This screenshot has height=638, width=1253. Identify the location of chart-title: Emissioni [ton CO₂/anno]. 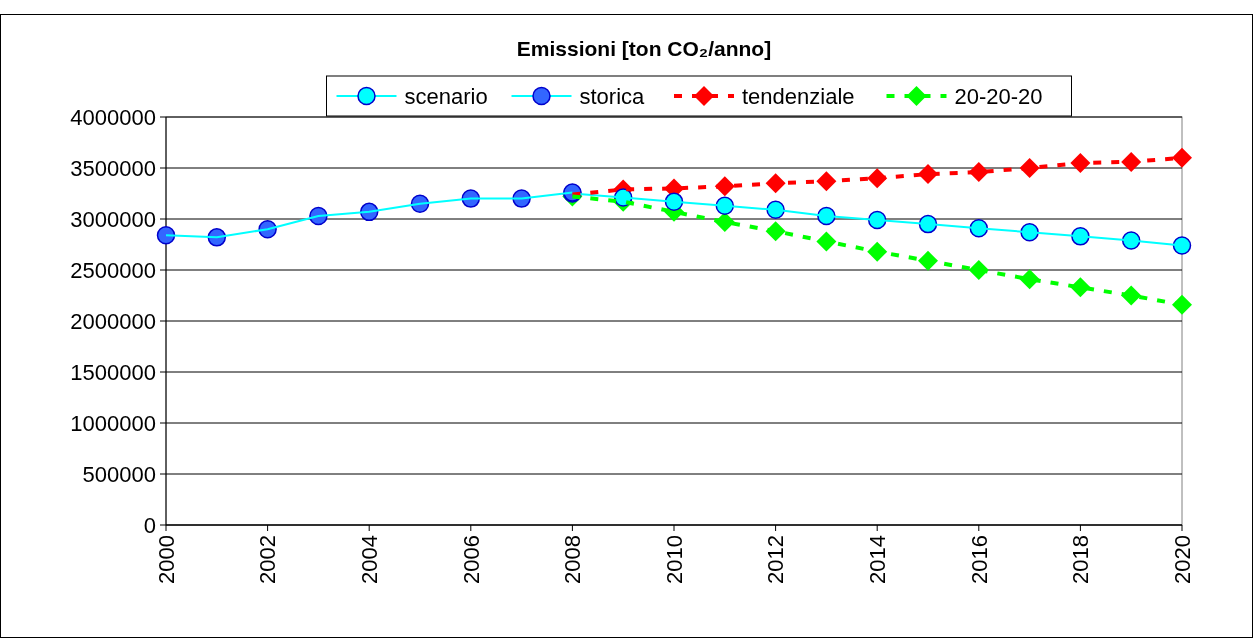
(644, 48).